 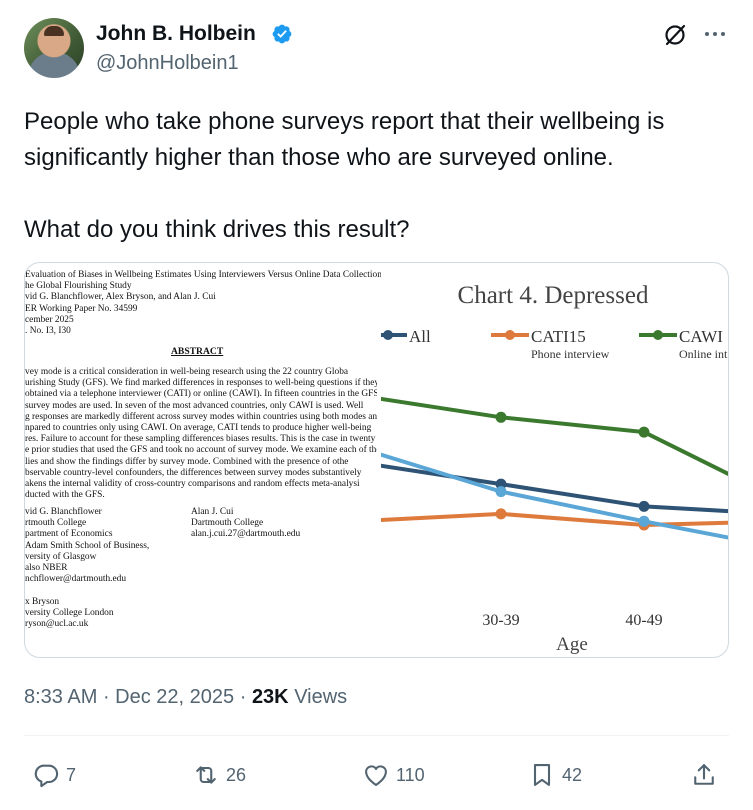 What do you see at coordinates (558, 336) in the screenshot?
I see `legend-label: CATI15` at bounding box center [558, 336].